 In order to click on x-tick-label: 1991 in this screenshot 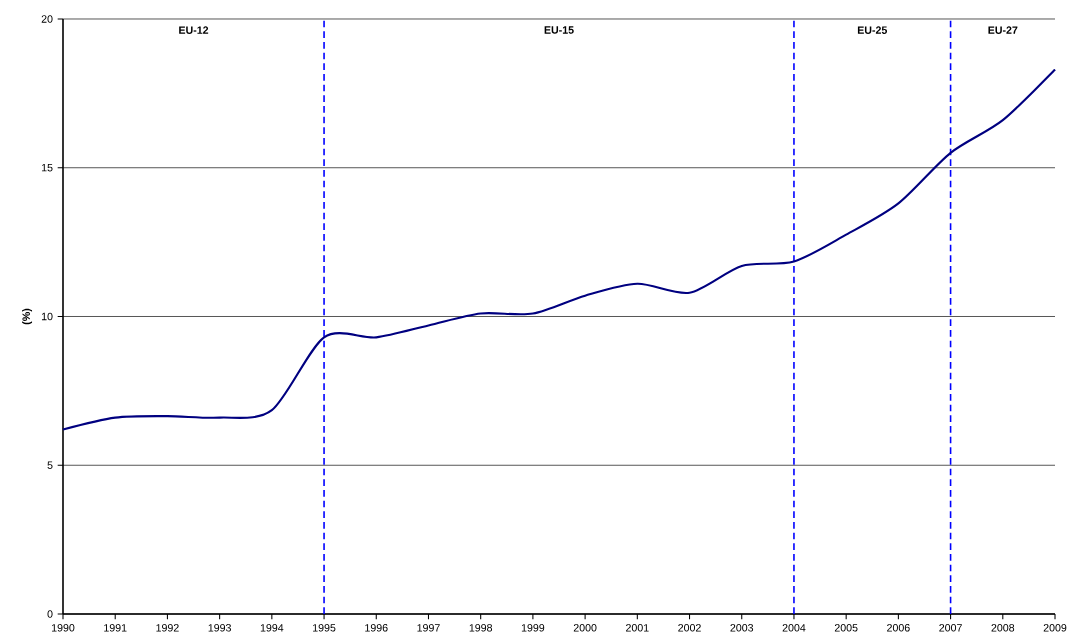, I will do `click(115, 628)`.